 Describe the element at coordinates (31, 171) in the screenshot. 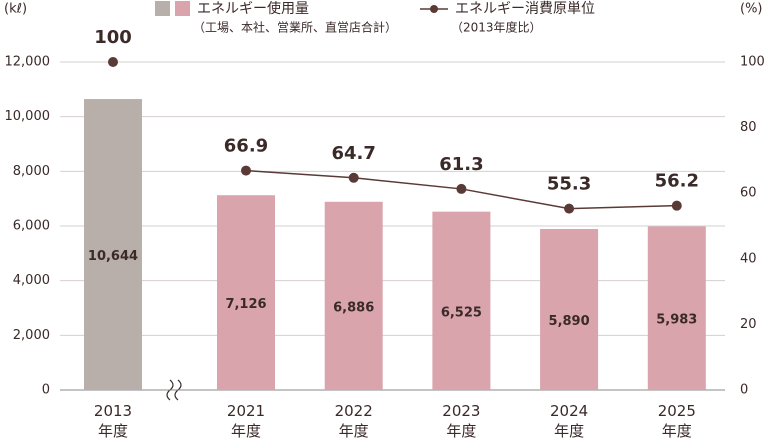

I see `y-tick-label: 8,000` at that location.